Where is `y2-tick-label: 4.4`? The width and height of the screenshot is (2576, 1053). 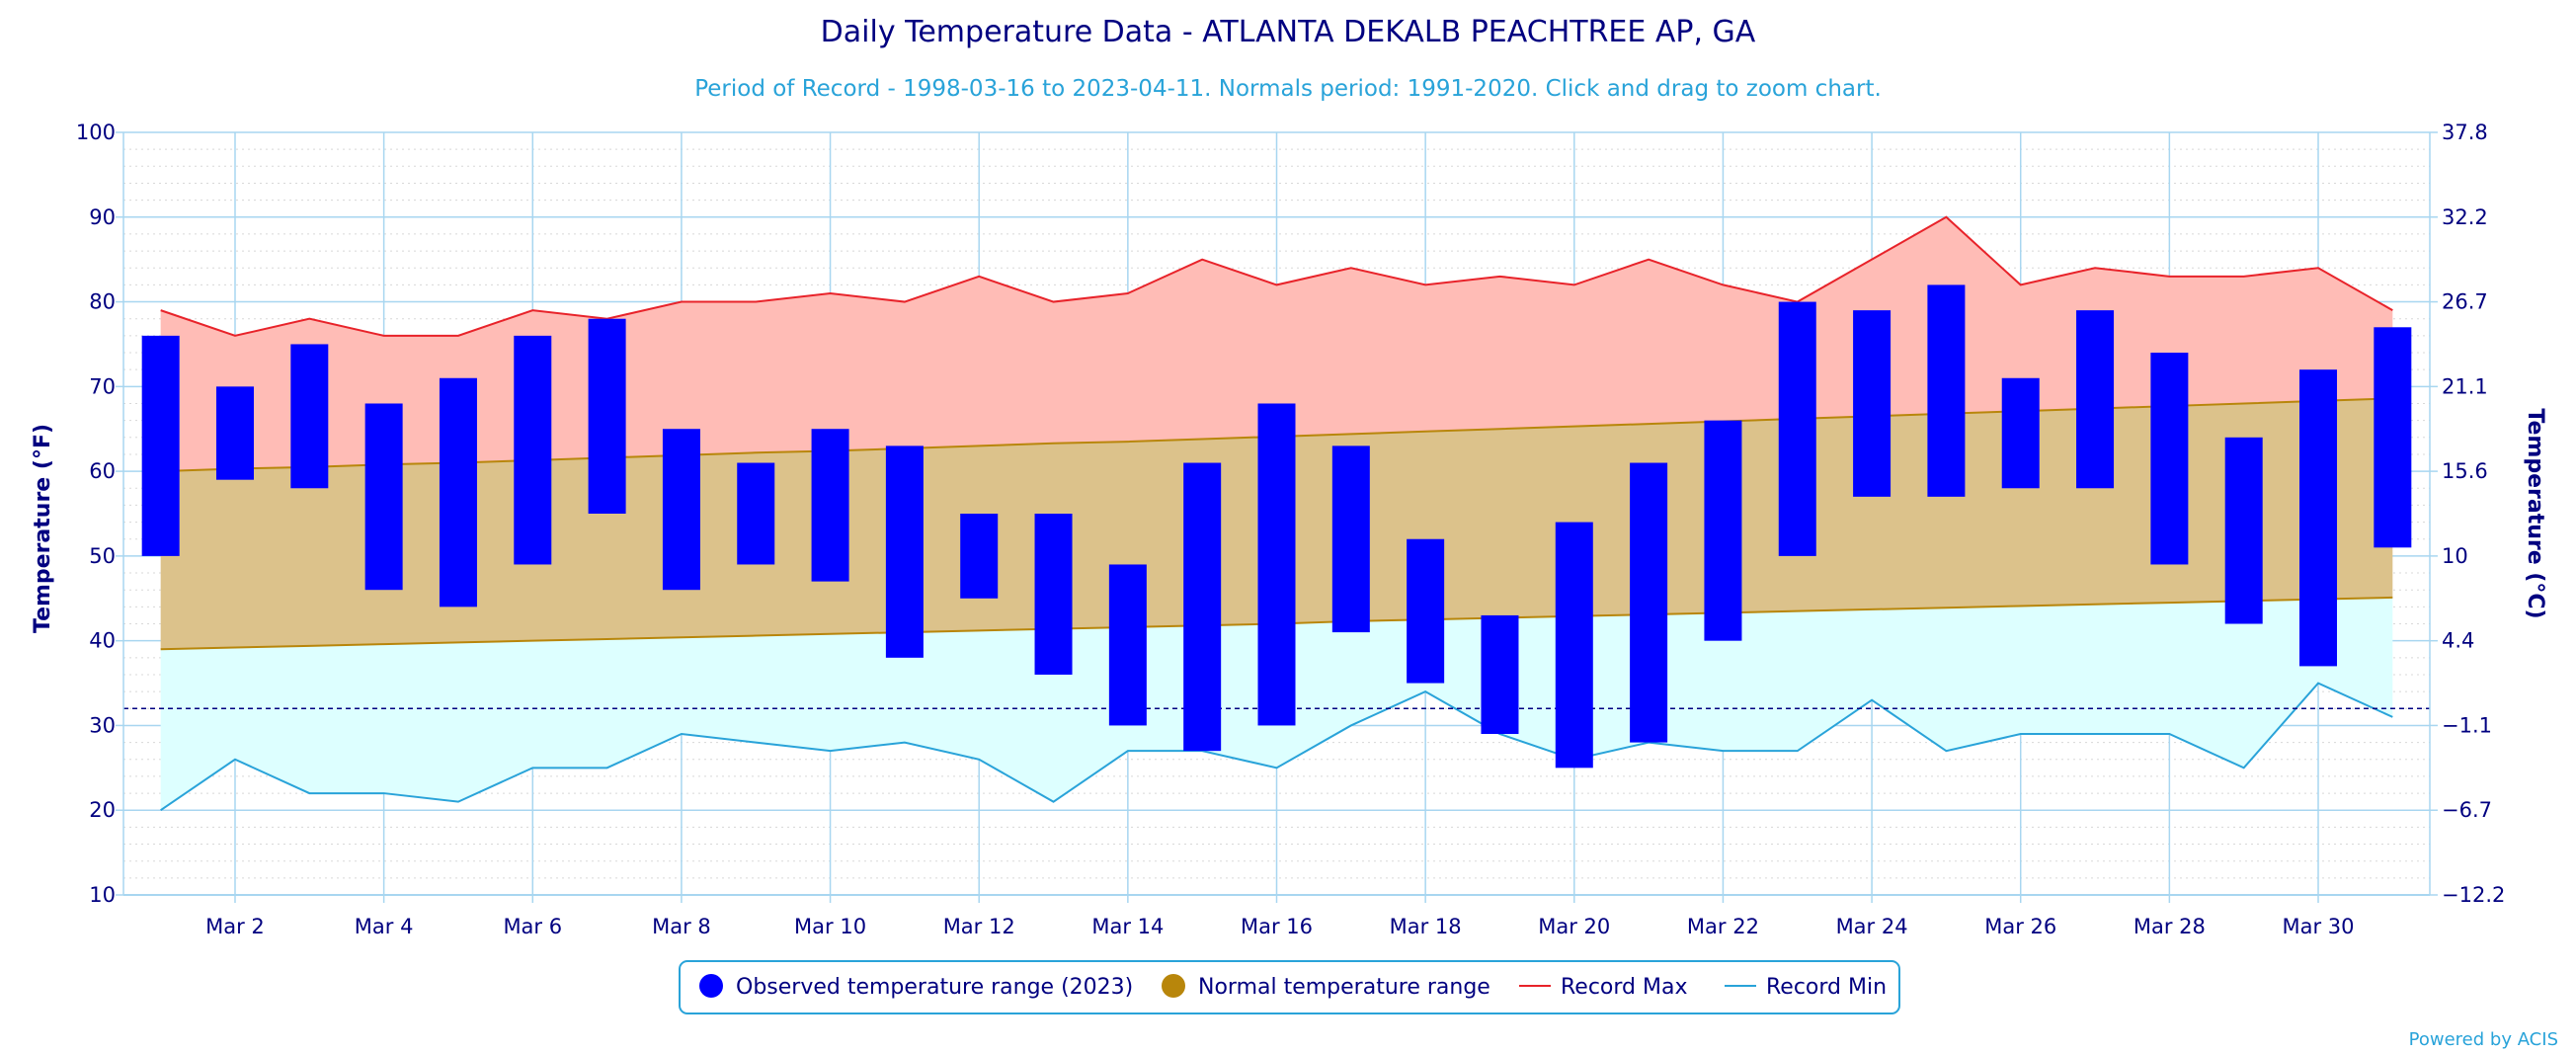
y2-tick-label: 4.4 is located at coordinates (2458, 641).